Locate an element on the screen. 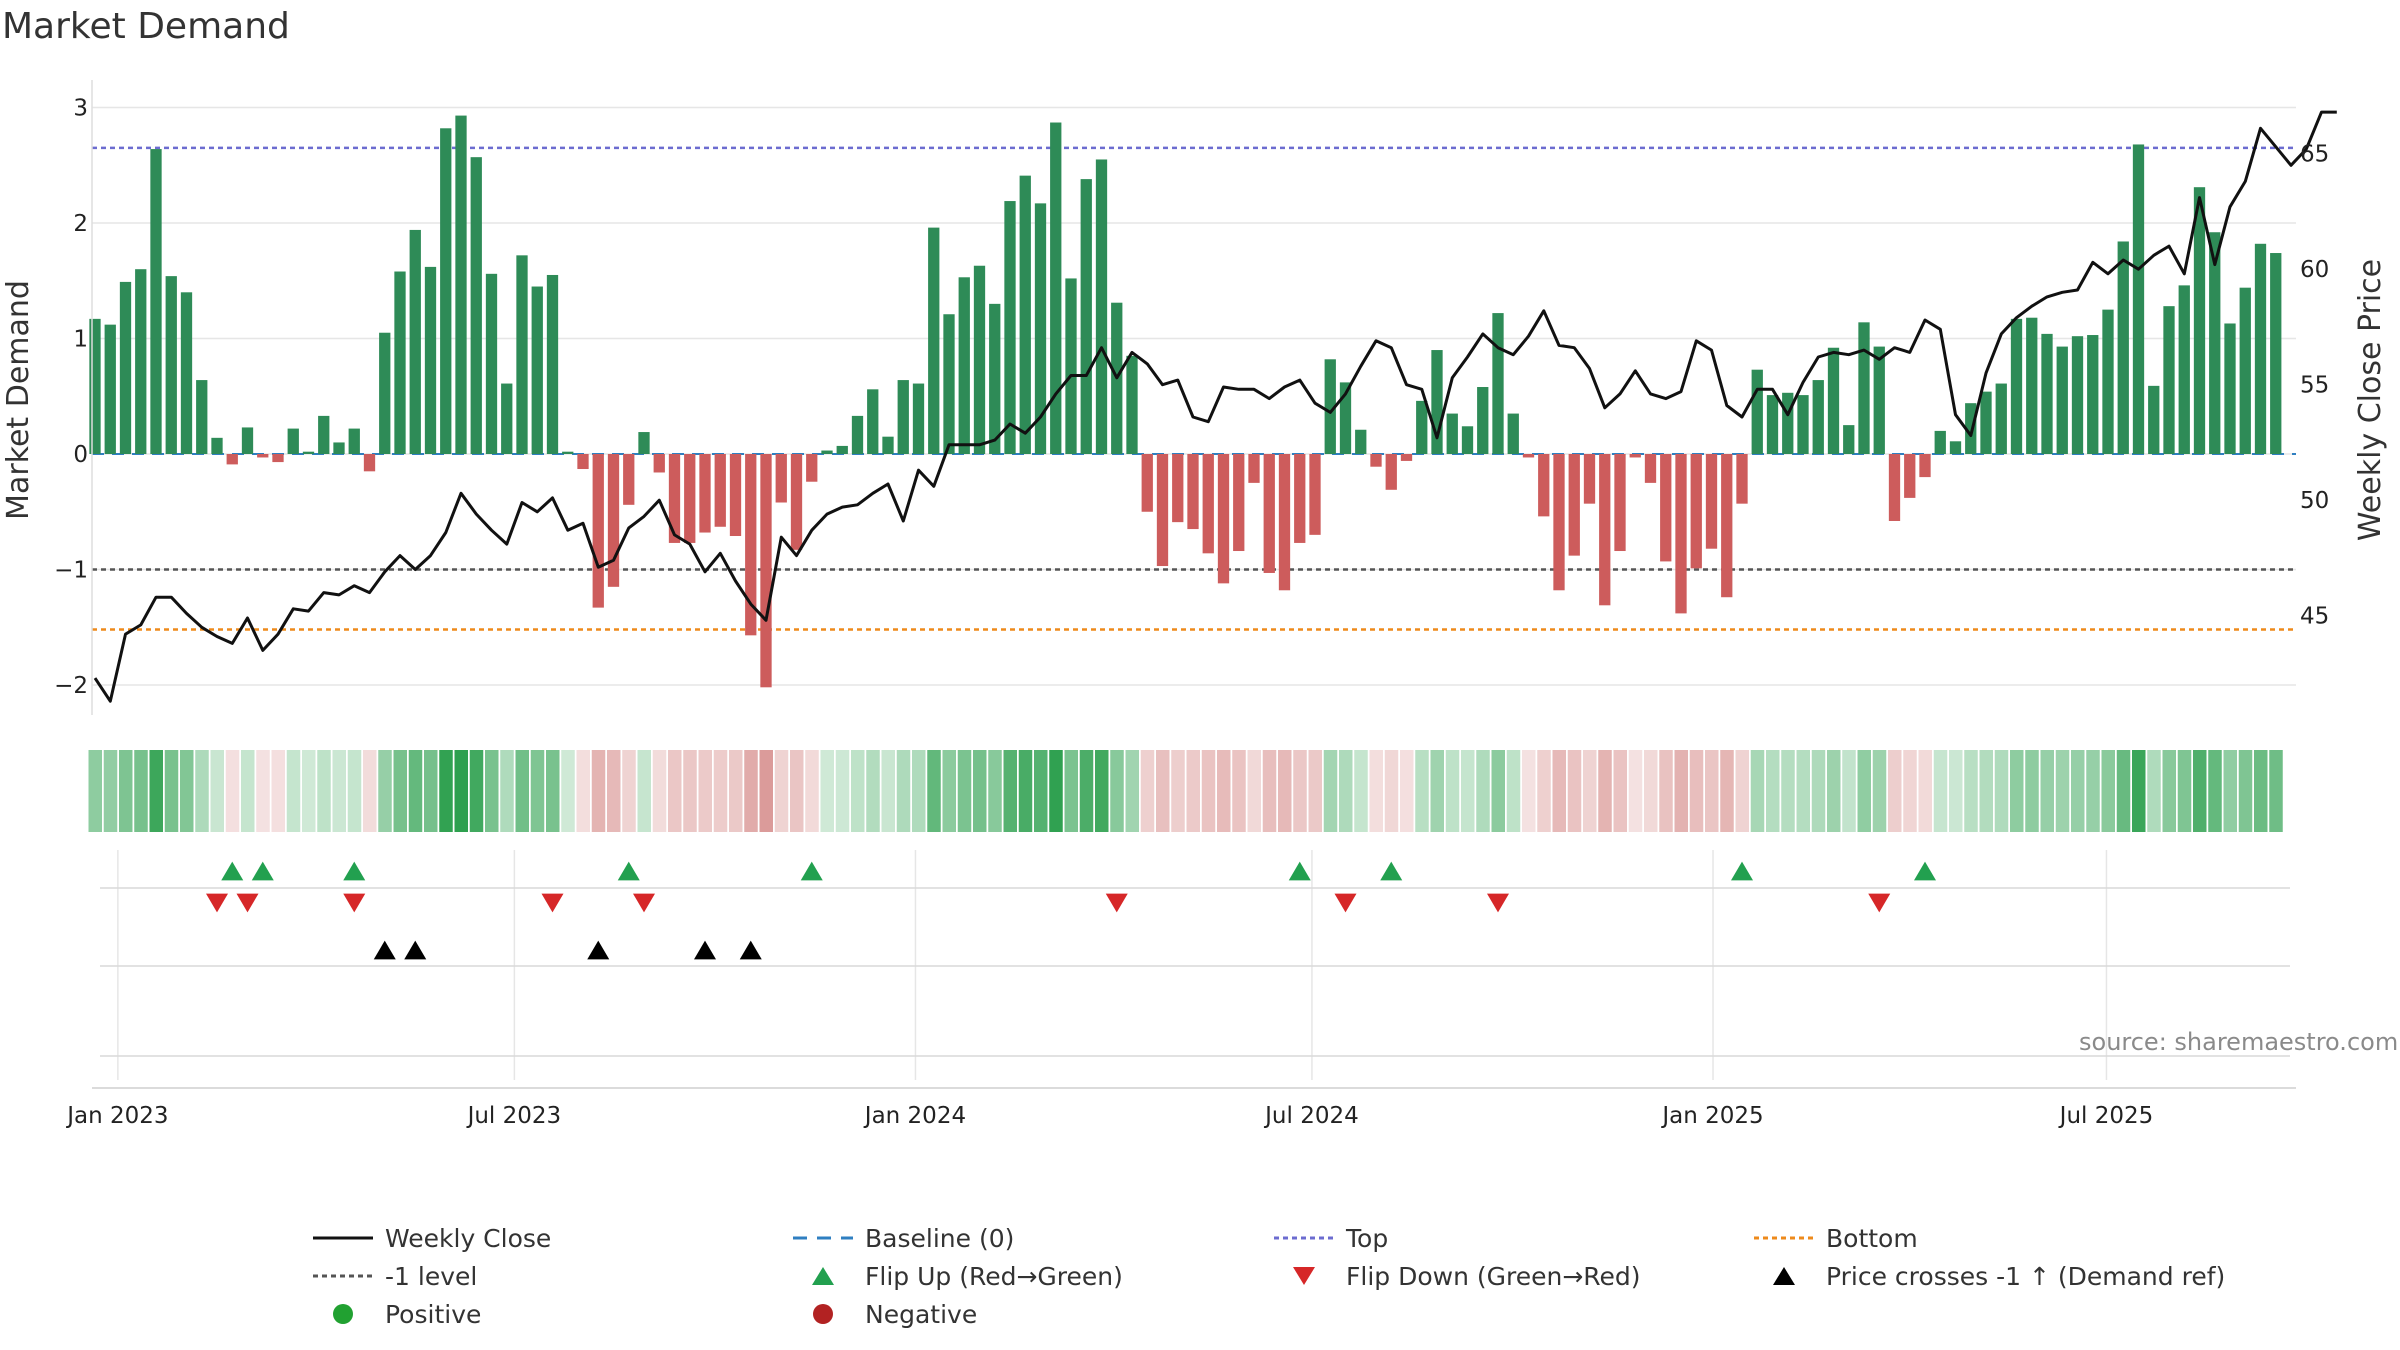 The height and width of the screenshot is (1350, 2400). source-note: source: sharemaestro.com is located at coordinates (2238, 1042).